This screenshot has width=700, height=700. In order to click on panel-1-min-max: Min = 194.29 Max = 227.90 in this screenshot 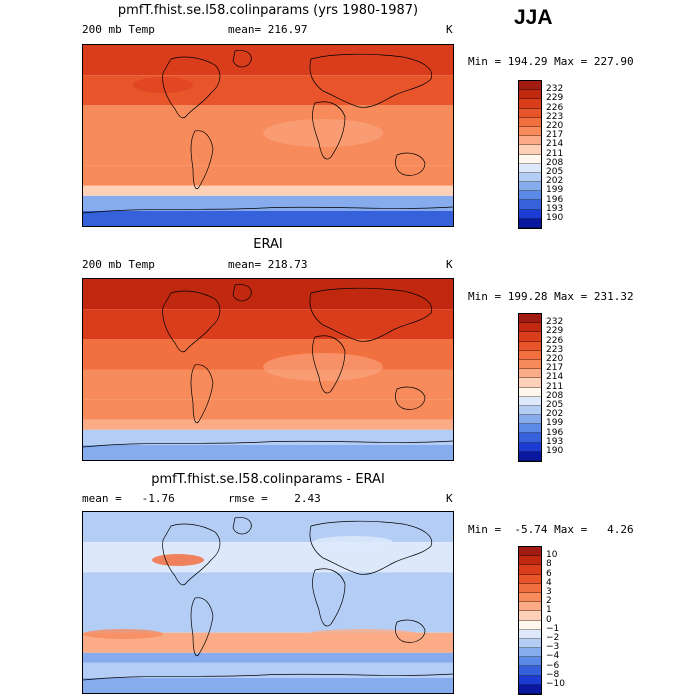, I will do `click(551, 61)`.